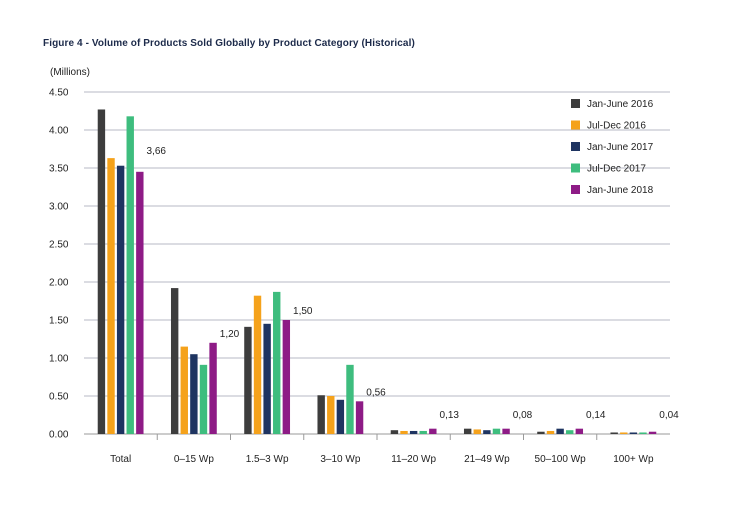 This screenshot has height=523, width=729. I want to click on y-tick-label: 4.50, so click(59, 93).